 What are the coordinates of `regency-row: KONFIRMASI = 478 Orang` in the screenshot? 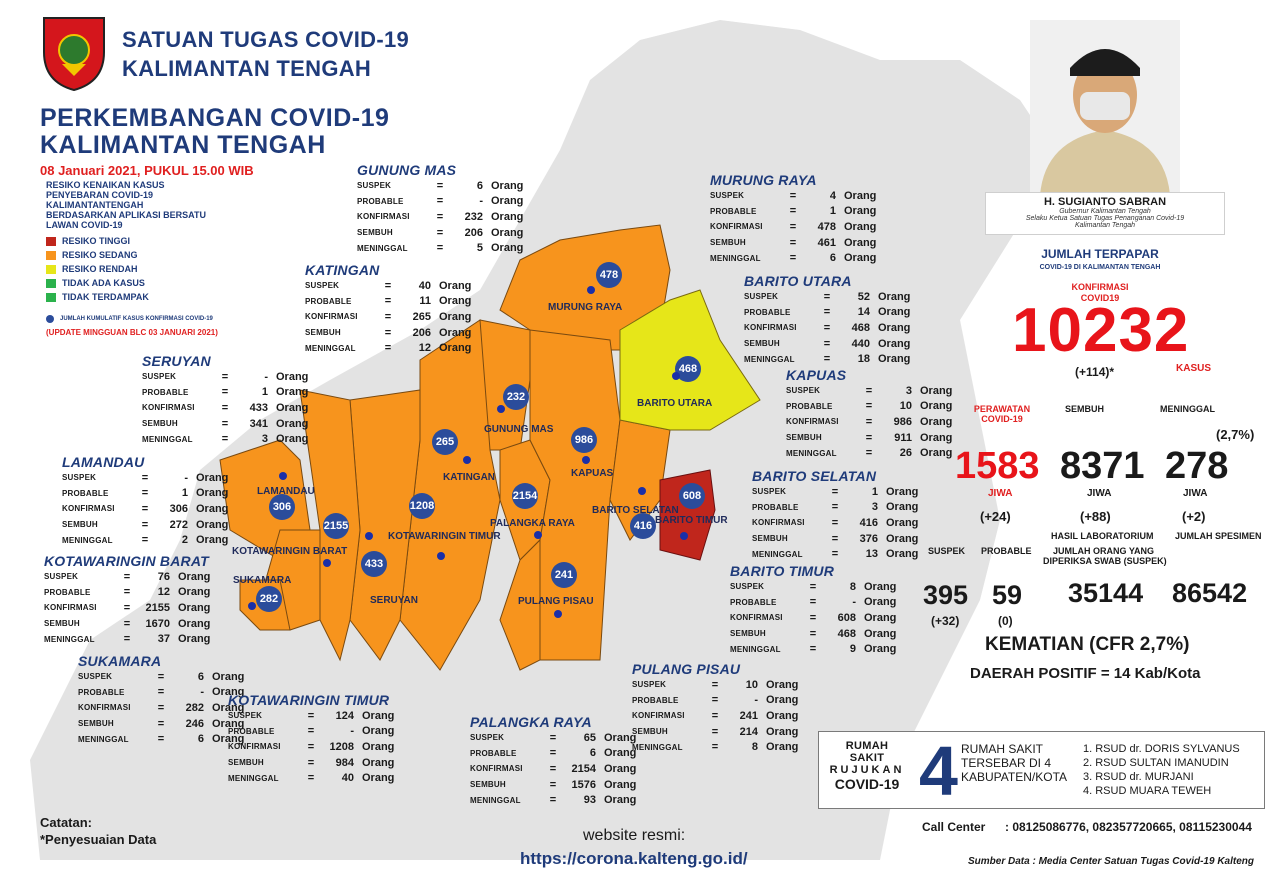 It's located at (793, 227).